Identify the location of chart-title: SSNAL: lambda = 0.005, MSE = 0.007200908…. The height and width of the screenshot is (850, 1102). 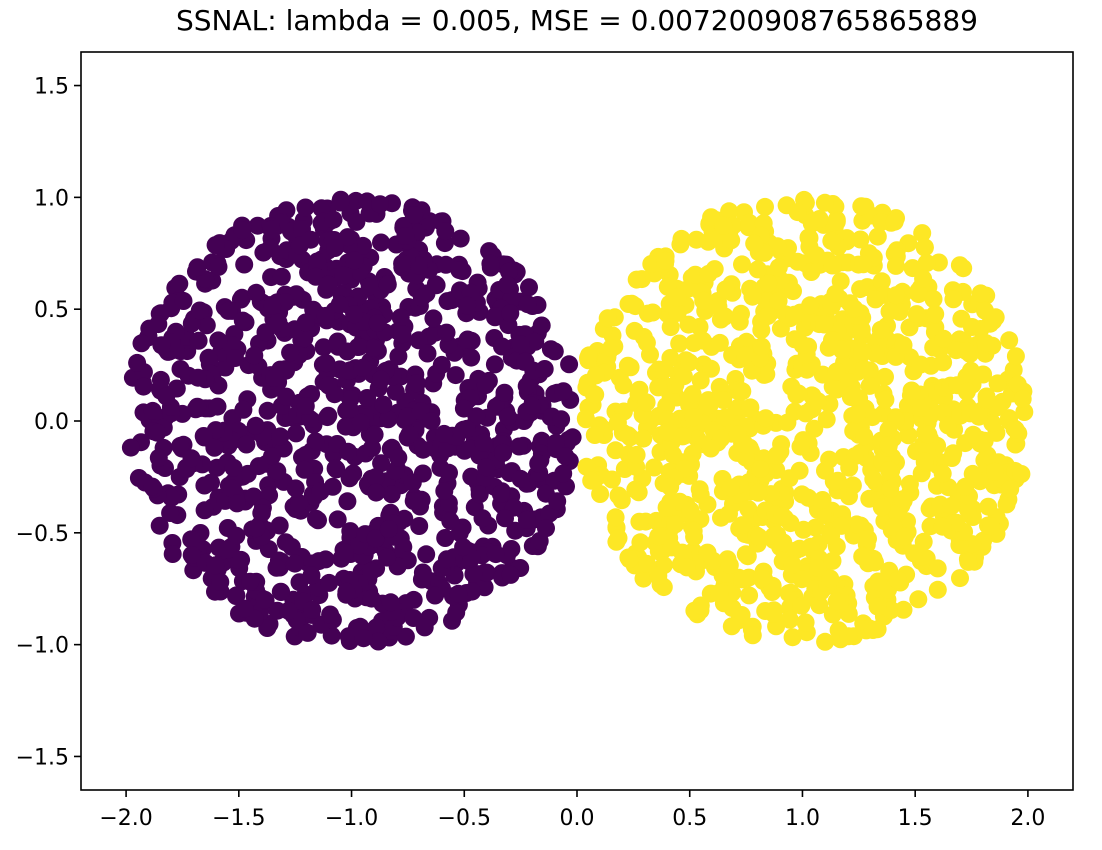
(577, 20).